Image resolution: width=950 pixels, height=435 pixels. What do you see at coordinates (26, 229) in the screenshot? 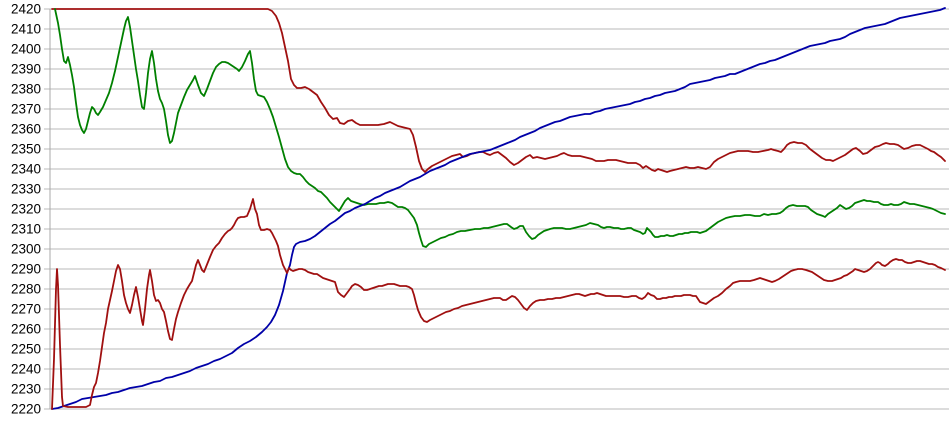
I see `y-axis-label: 2310` at bounding box center [26, 229].